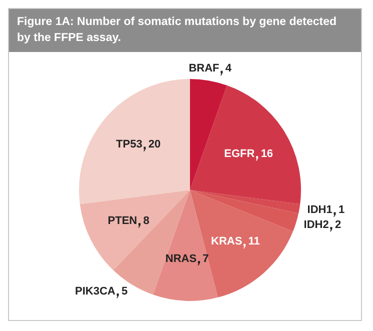 Image resolution: width=373 pixels, height=331 pixels. What do you see at coordinates (154, 144) in the screenshot?
I see `data-label: 20` at bounding box center [154, 144].